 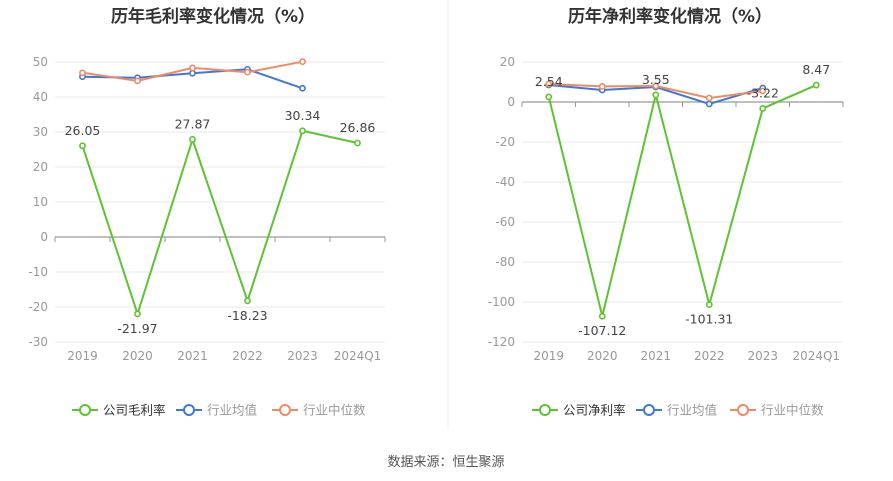 I want to click on y-tick-label: -80, so click(x=505, y=262).